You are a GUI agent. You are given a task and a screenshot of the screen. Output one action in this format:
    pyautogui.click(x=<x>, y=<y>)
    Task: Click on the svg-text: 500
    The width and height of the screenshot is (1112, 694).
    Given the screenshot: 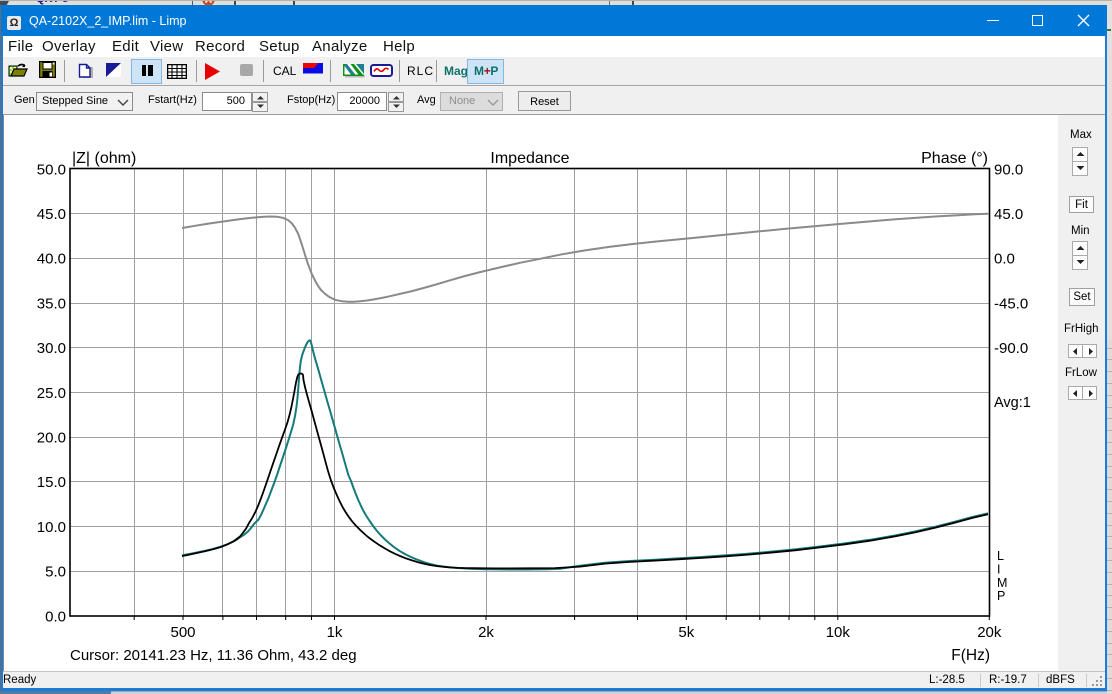 What is the action you would take?
    pyautogui.click(x=182, y=632)
    